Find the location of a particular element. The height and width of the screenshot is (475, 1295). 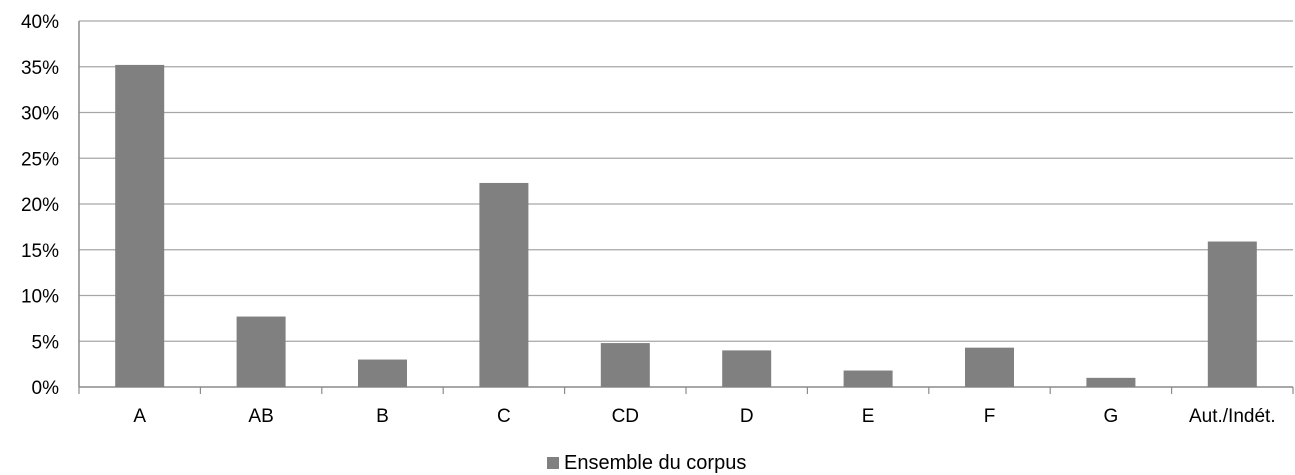

bar-f is located at coordinates (989, 367).